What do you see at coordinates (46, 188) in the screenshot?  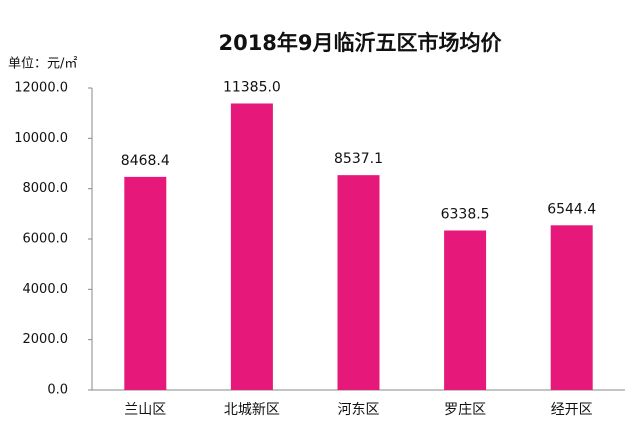 I see `y-tick-label: 8000.0` at bounding box center [46, 188].